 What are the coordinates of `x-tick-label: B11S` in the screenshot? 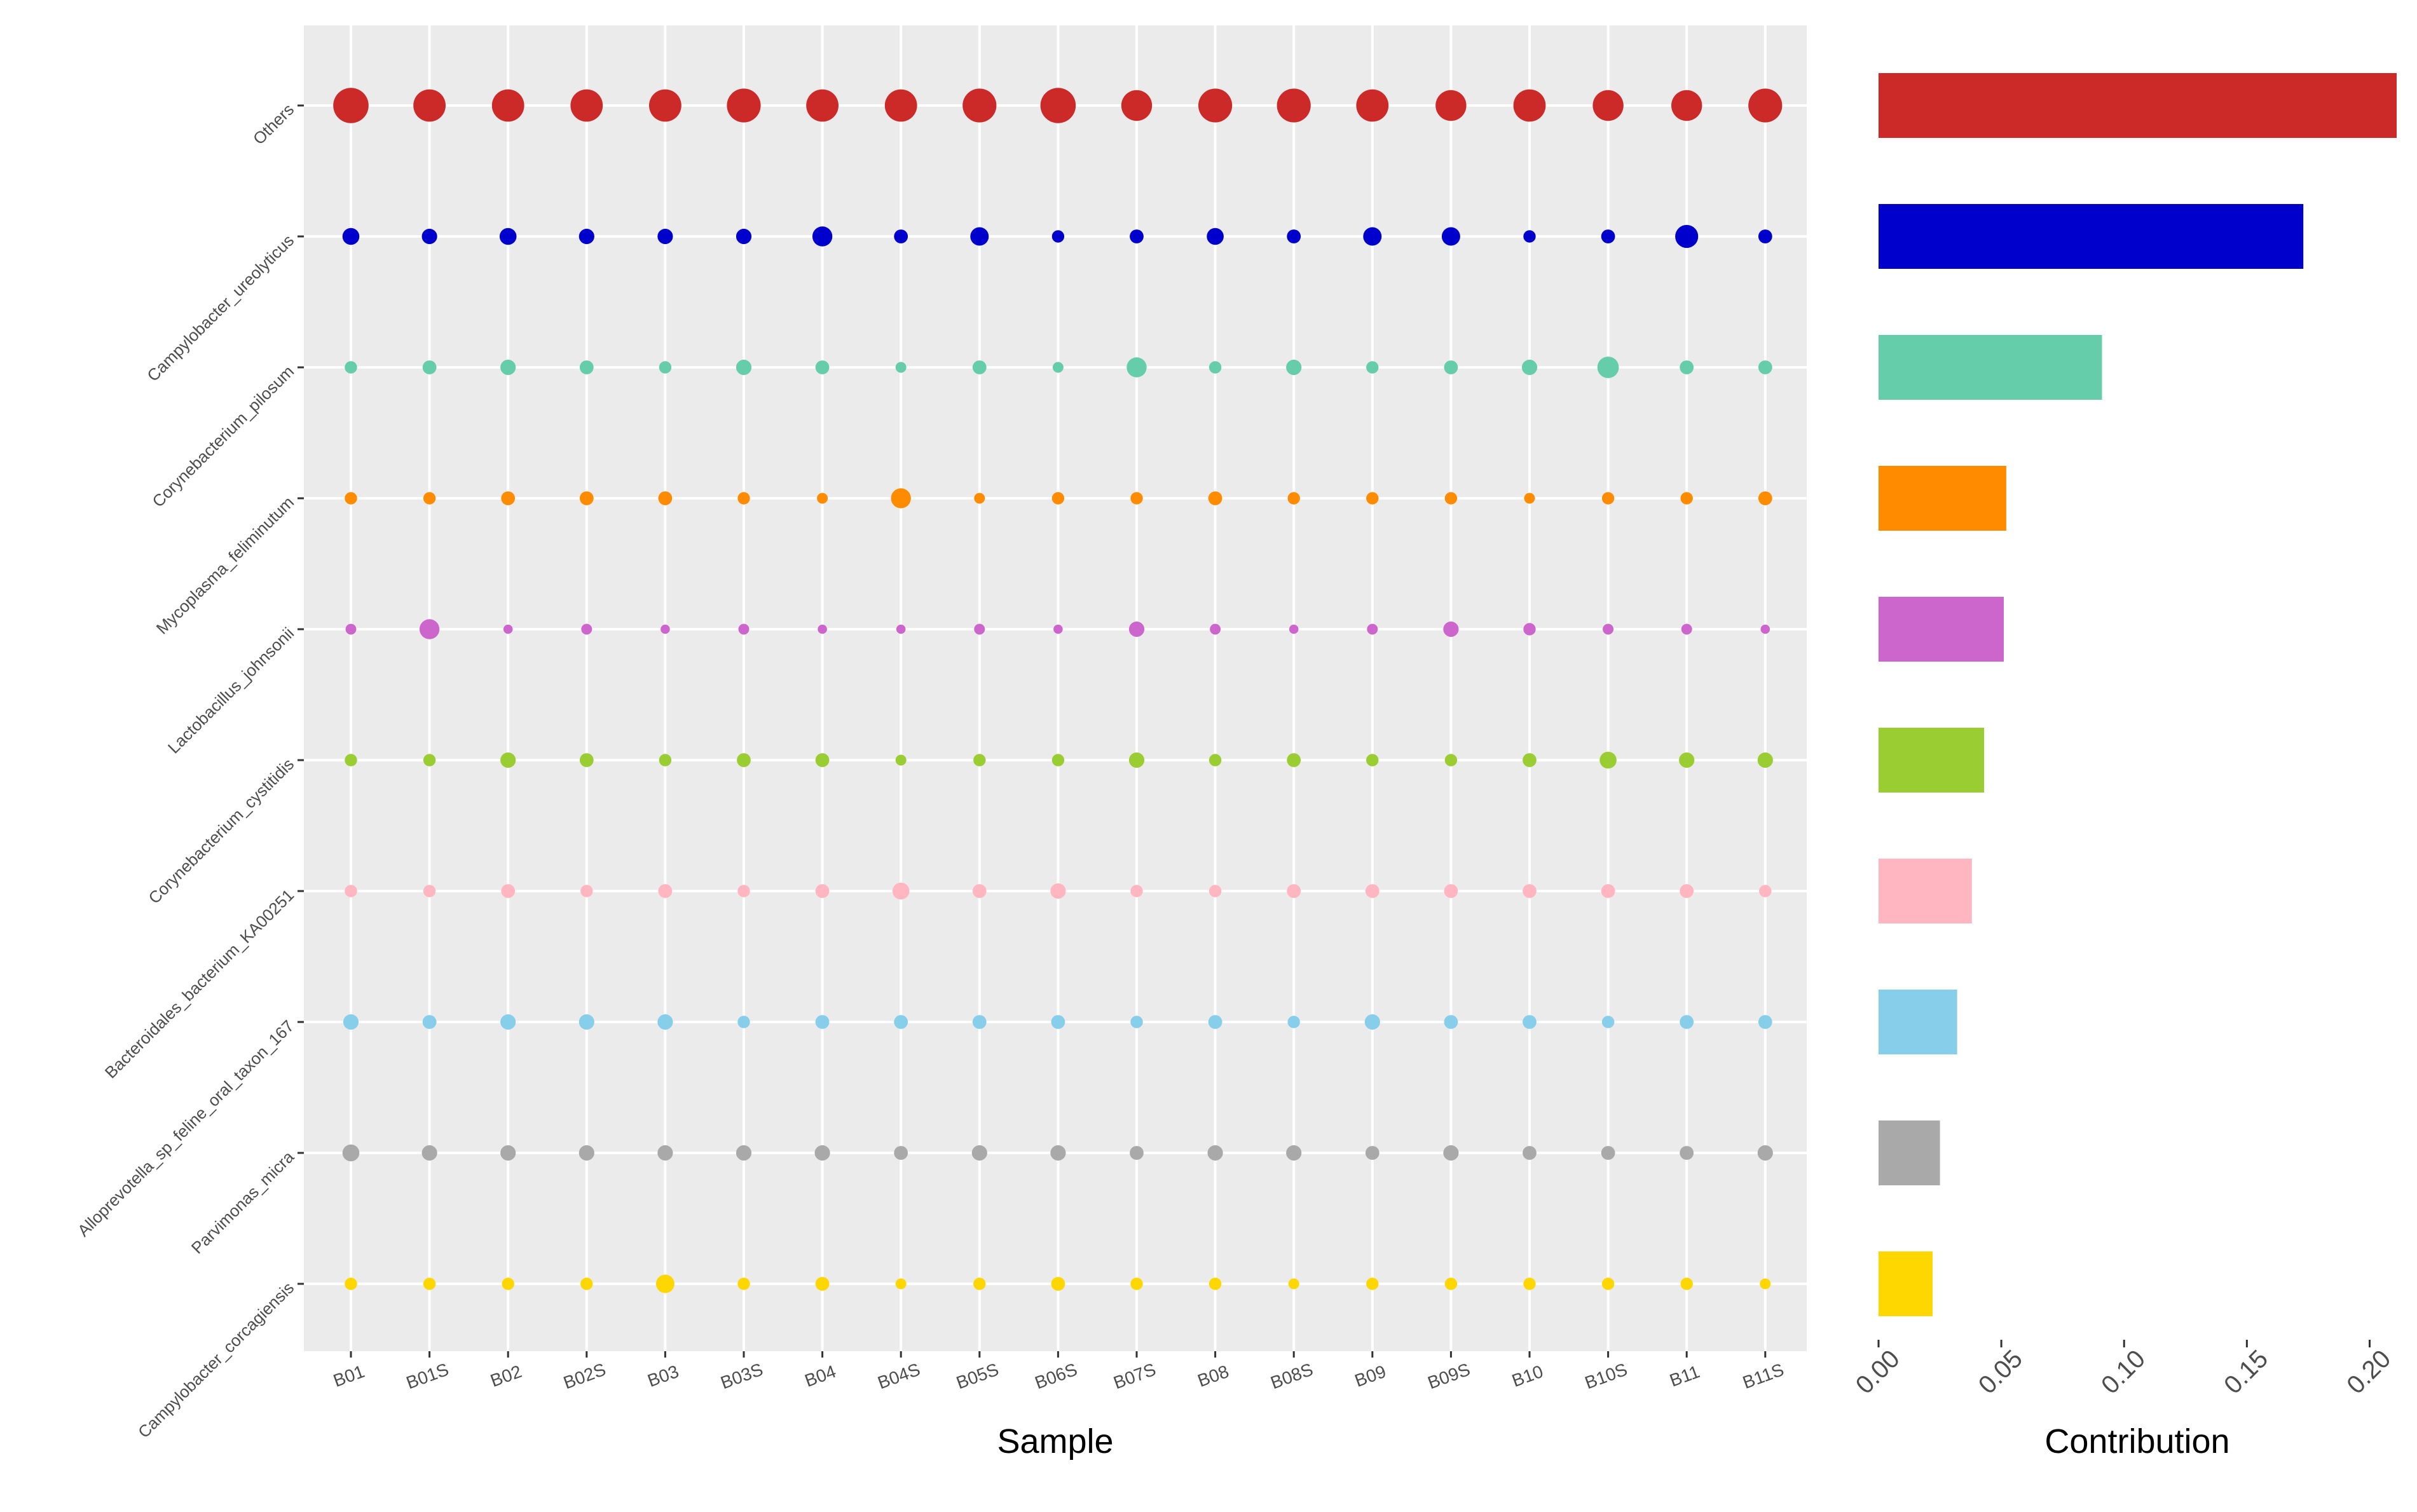 It's located at (1763, 1376).